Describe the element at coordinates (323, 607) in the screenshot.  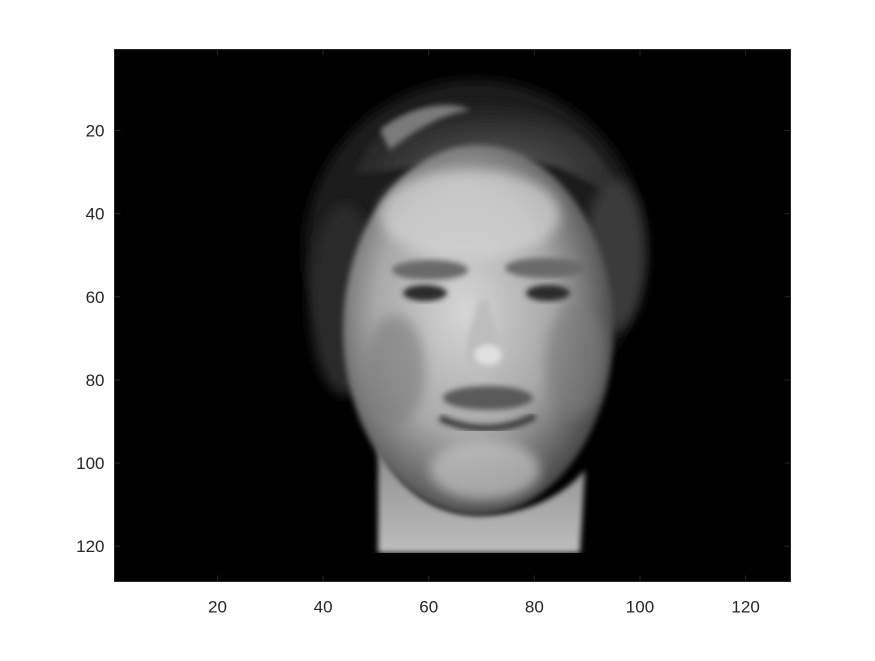
I see `x-tick-label: 40` at that location.